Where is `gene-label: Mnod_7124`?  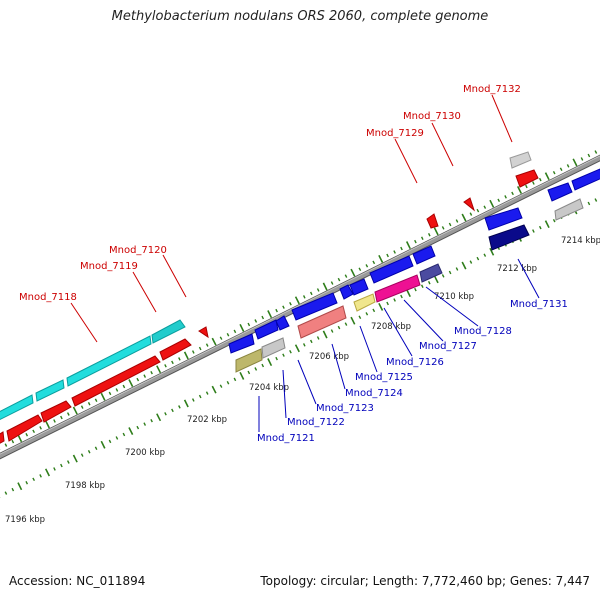
gene-label: Mnod_7124 is located at coordinates (374, 393).